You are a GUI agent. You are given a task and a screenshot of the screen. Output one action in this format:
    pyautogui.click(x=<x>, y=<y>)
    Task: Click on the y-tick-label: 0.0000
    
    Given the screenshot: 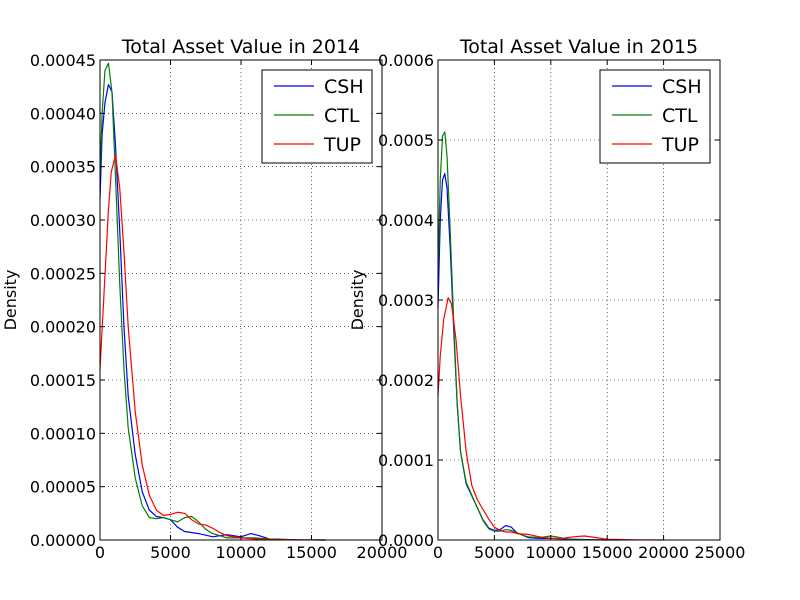 What is the action you would take?
    pyautogui.click(x=406, y=540)
    